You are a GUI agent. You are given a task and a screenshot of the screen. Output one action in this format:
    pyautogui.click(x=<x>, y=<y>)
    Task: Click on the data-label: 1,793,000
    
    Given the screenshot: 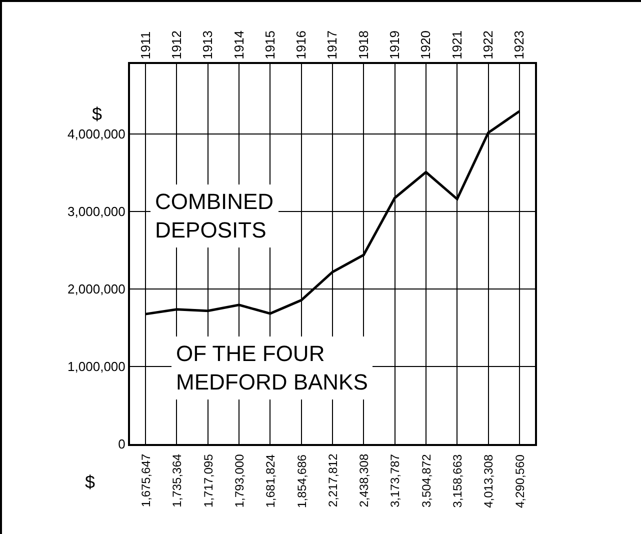 What is the action you would take?
    pyautogui.click(x=239, y=481)
    